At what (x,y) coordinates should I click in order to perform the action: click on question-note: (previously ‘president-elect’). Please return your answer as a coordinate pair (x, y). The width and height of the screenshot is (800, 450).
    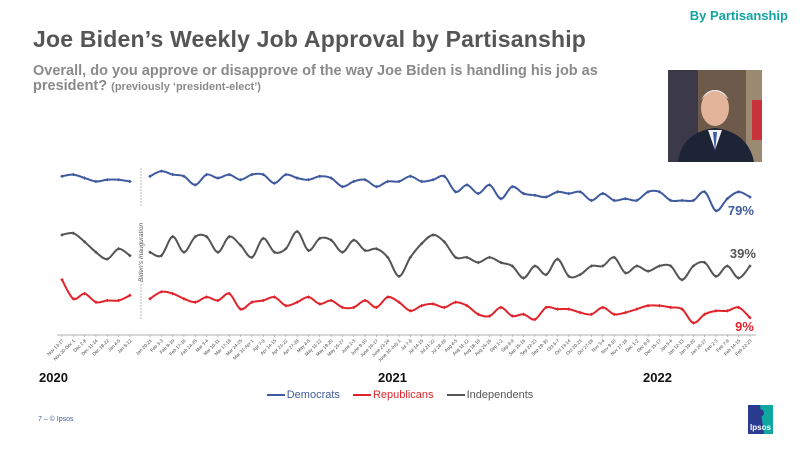
    Looking at the image, I should click on (186, 87).